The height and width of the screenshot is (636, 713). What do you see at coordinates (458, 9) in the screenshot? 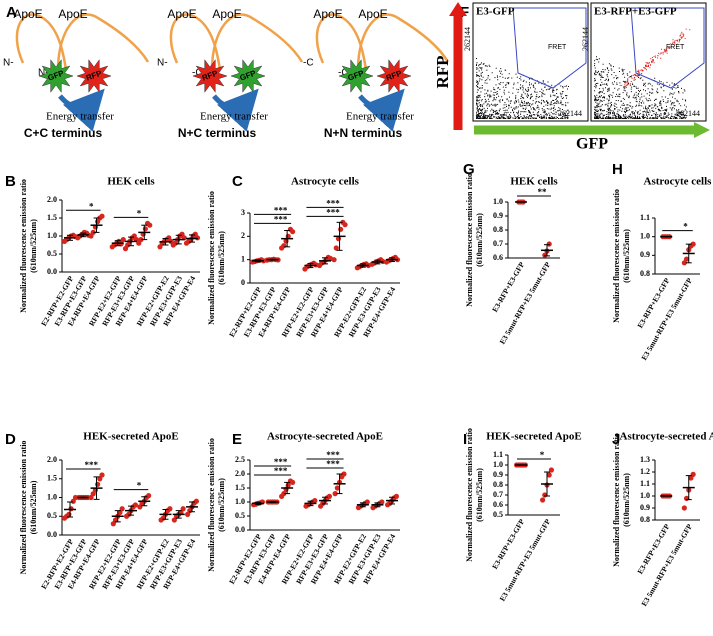
I see `rfp-arrow-head` at bounding box center [458, 9].